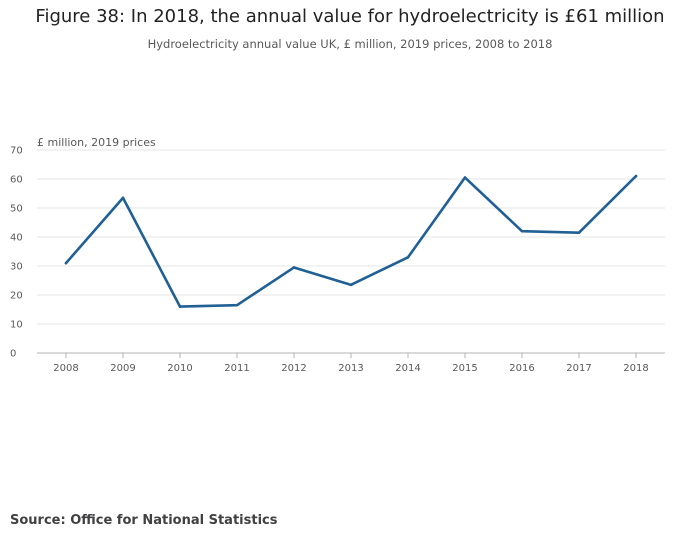  I want to click on source-note: Source: Office for National Statistics, so click(144, 520).